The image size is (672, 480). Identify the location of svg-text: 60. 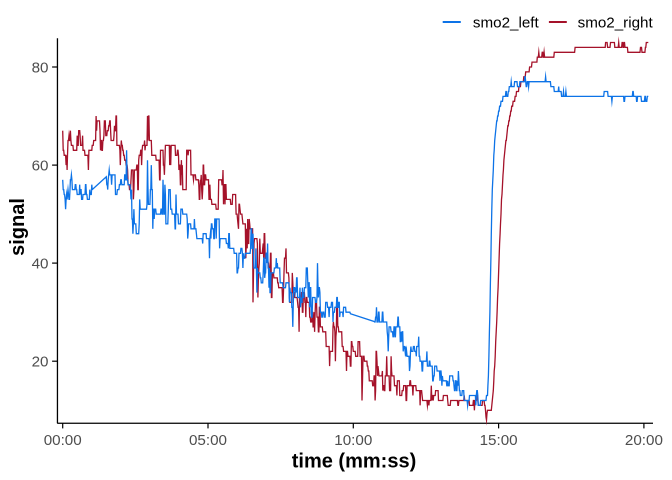
(40, 166).